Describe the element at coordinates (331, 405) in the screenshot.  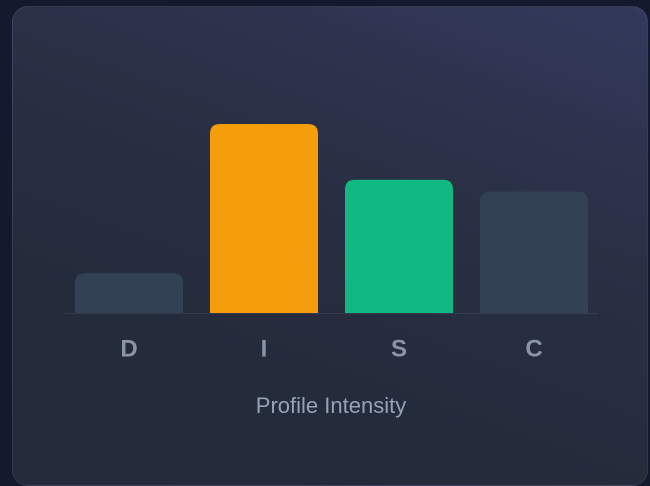
I see `chart-title: Profile Intensity` at that location.